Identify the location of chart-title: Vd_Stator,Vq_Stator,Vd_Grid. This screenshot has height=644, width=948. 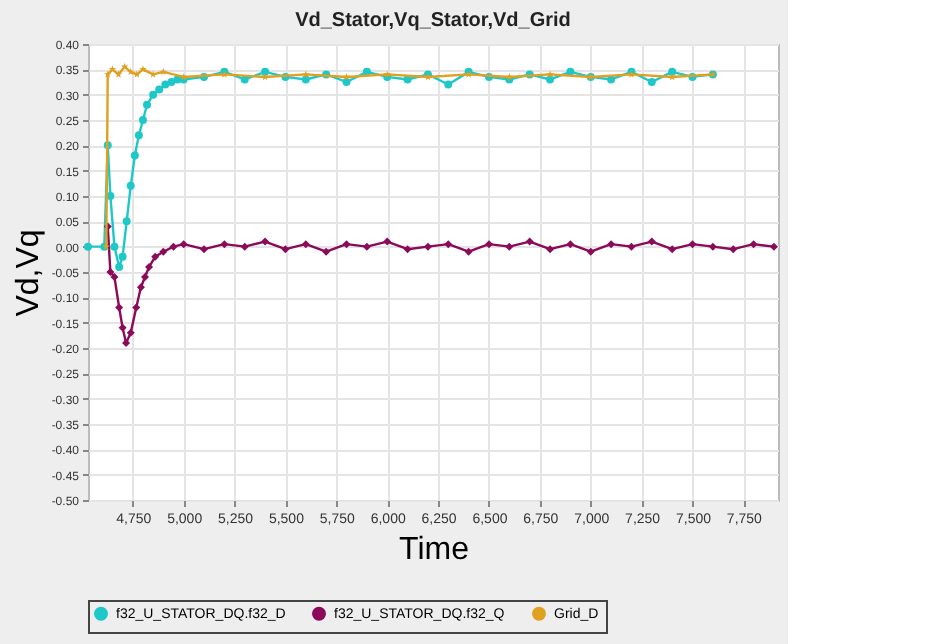
(433, 21).